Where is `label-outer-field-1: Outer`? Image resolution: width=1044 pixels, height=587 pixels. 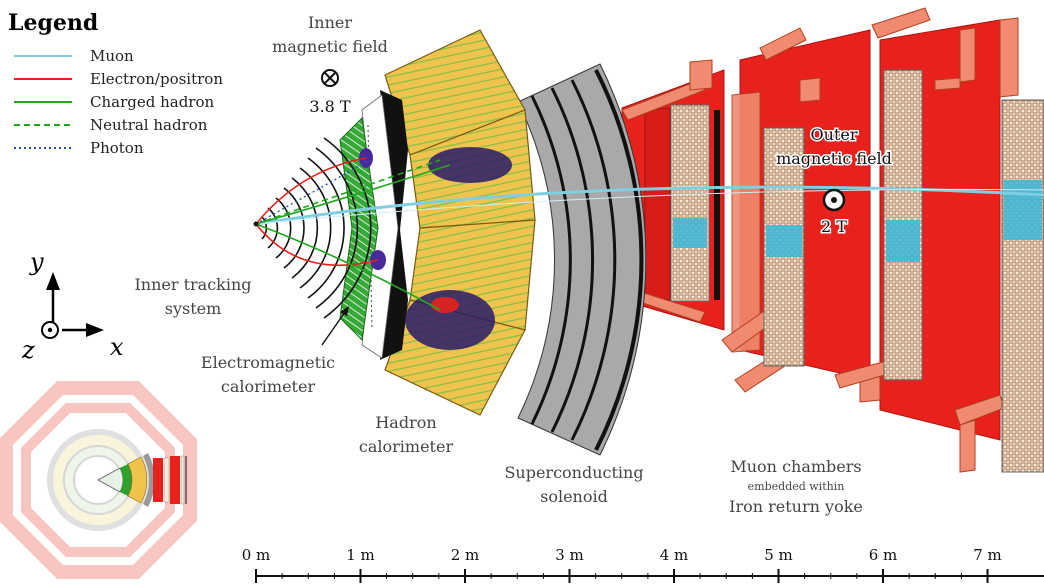
label-outer-field-1: Outer is located at coordinates (834, 134).